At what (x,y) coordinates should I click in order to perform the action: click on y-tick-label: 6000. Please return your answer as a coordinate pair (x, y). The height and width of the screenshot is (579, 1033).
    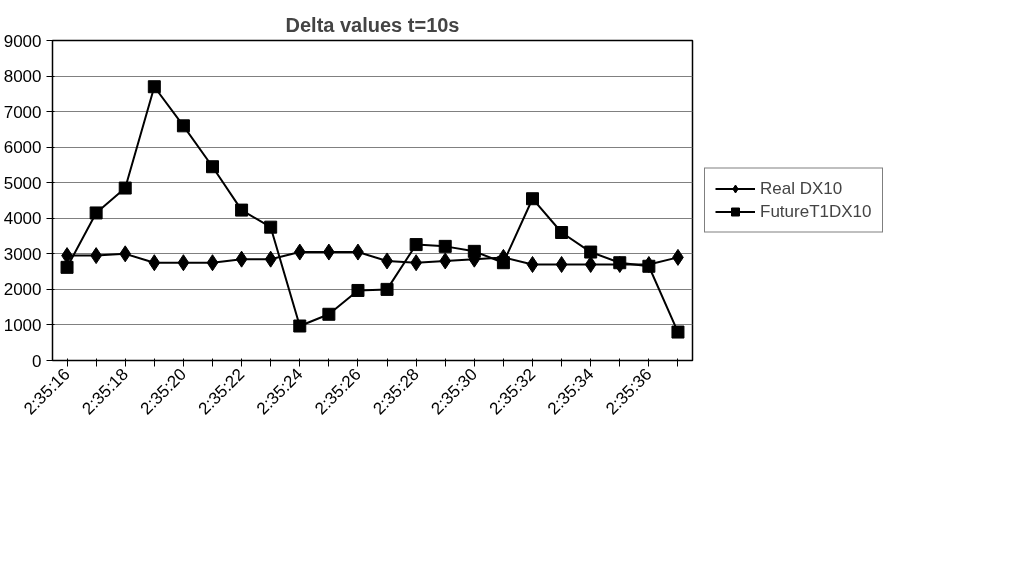
    Looking at the image, I should click on (22, 148).